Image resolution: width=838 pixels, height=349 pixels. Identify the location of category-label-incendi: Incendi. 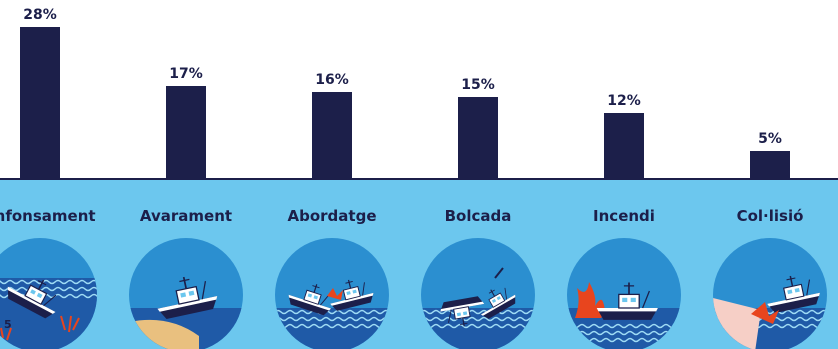
(624, 216).